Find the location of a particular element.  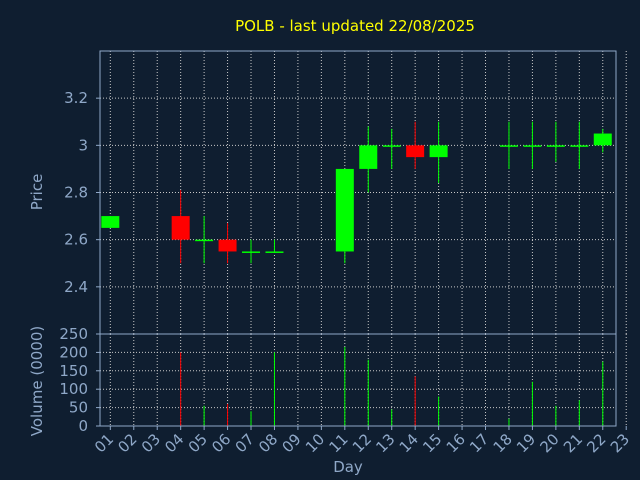

price-axis: 2.4 2.6 2.8 3 3.2 is located at coordinates (82, 192).